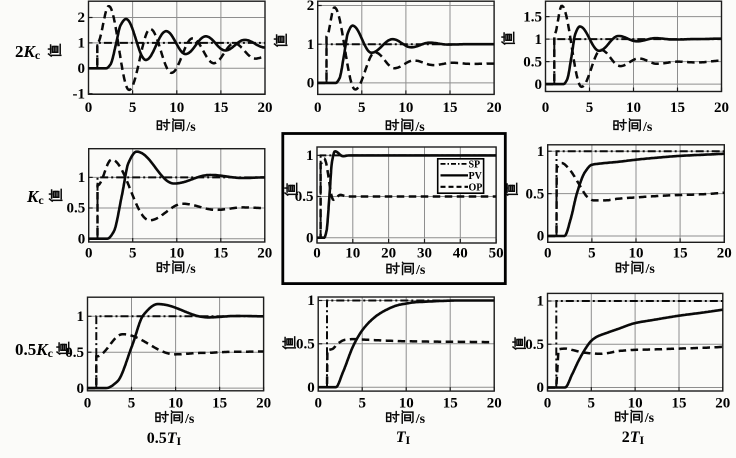 Image resolution: width=736 pixels, height=458 pixels. Describe the element at coordinates (34, 350) in the screenshot. I see `svg-text: 0.5Kc` at that location.